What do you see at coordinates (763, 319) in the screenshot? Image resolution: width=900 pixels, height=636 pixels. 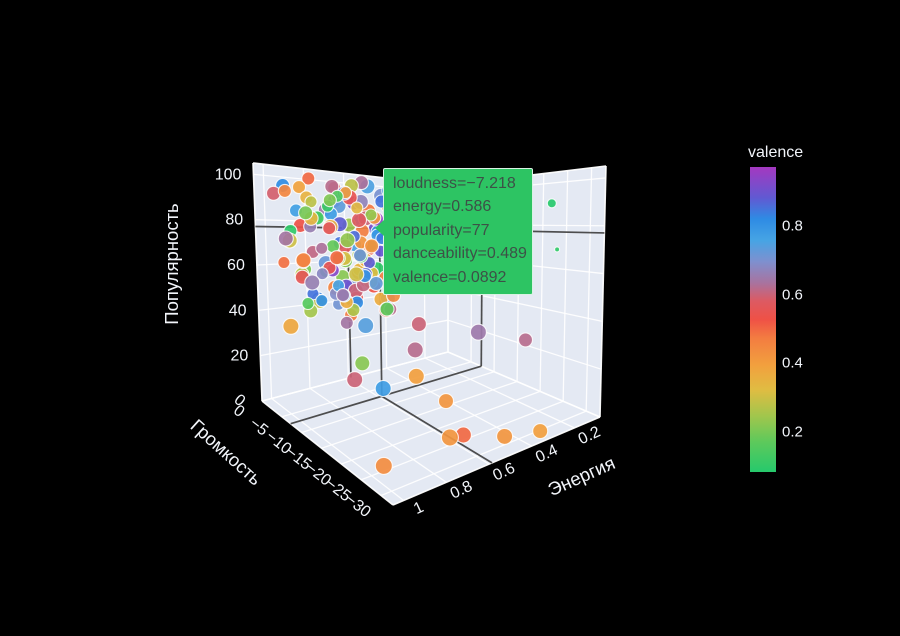 I see `colorbar-gradient` at bounding box center [763, 319].